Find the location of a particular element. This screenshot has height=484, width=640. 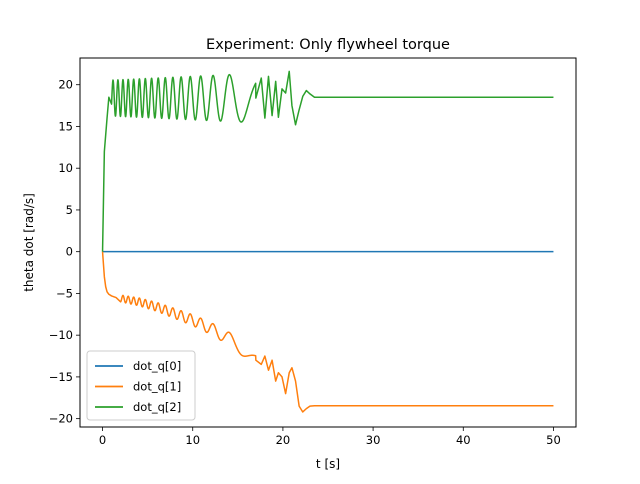

x-tick-label: 40 is located at coordinates (463, 440).